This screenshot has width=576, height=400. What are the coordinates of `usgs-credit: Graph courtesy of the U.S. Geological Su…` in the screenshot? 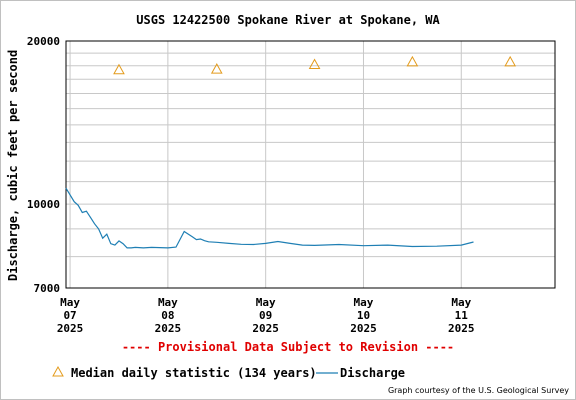 It's located at (478, 390).